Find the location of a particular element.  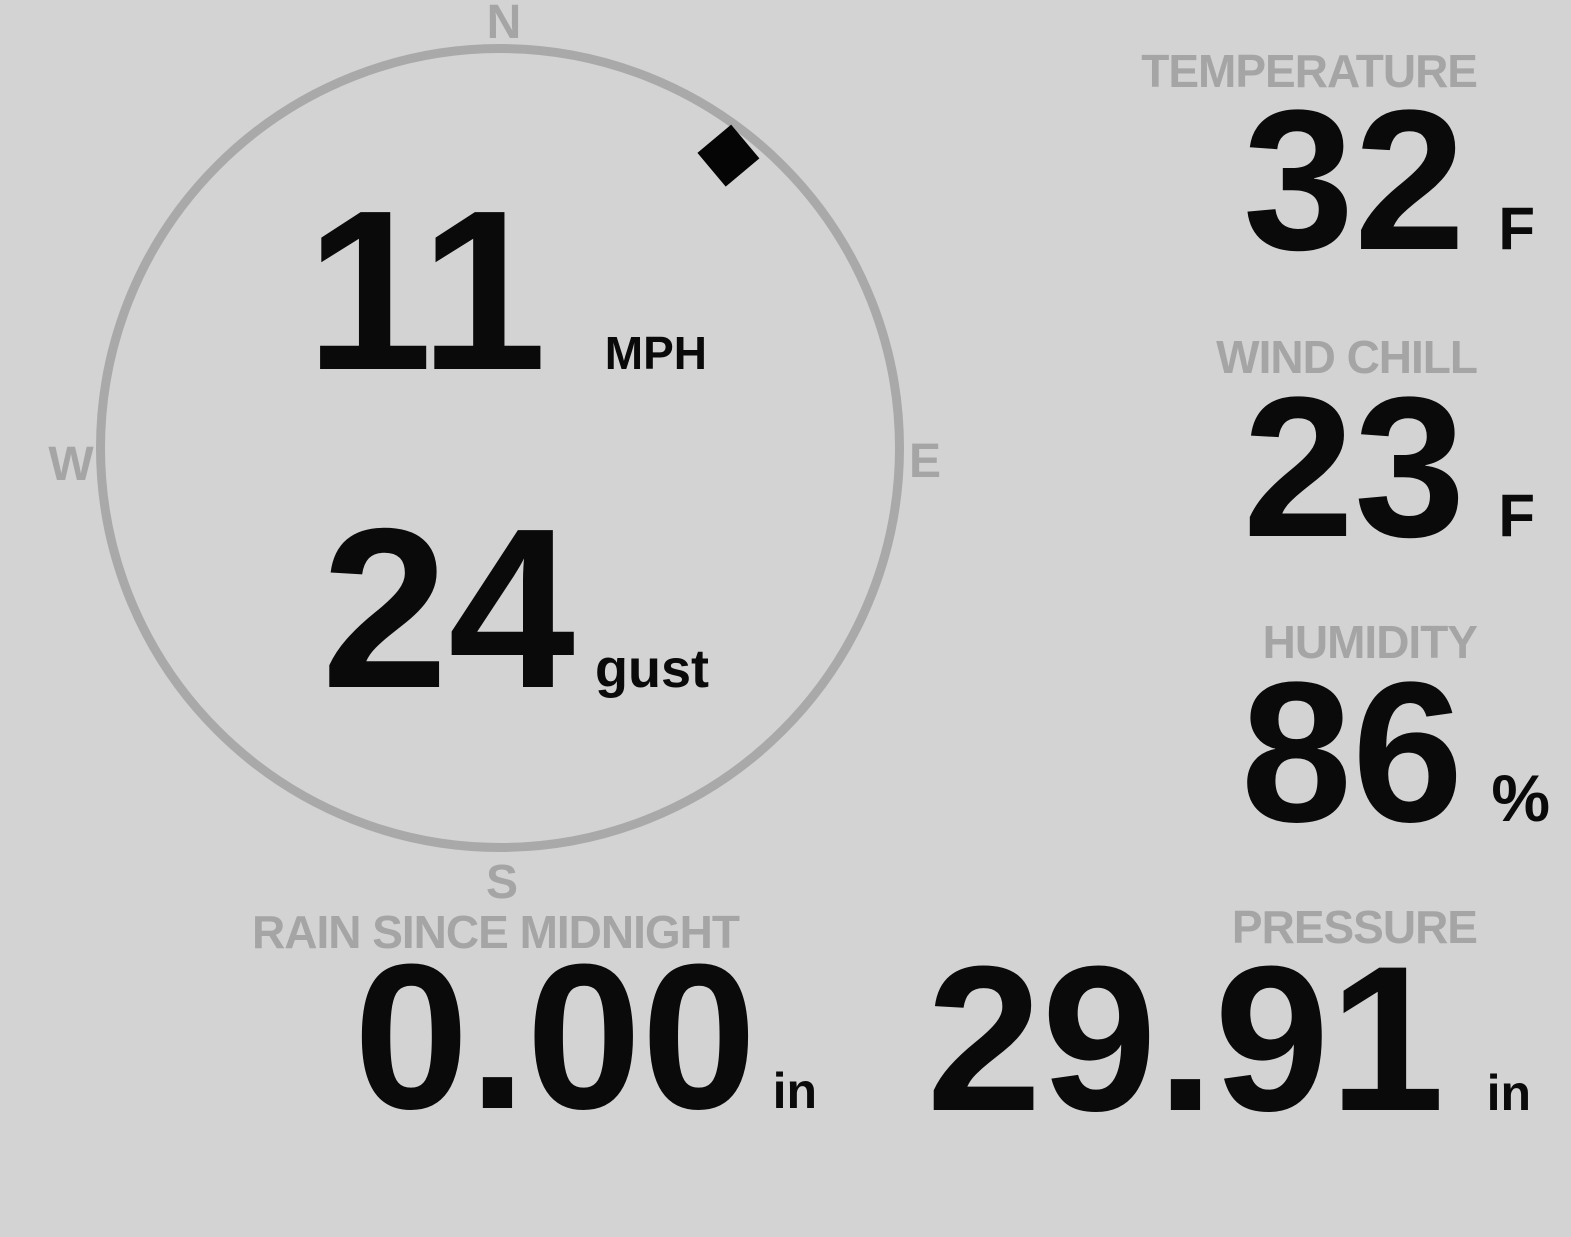

wind-gust-unit: gust is located at coordinates (652, 669).